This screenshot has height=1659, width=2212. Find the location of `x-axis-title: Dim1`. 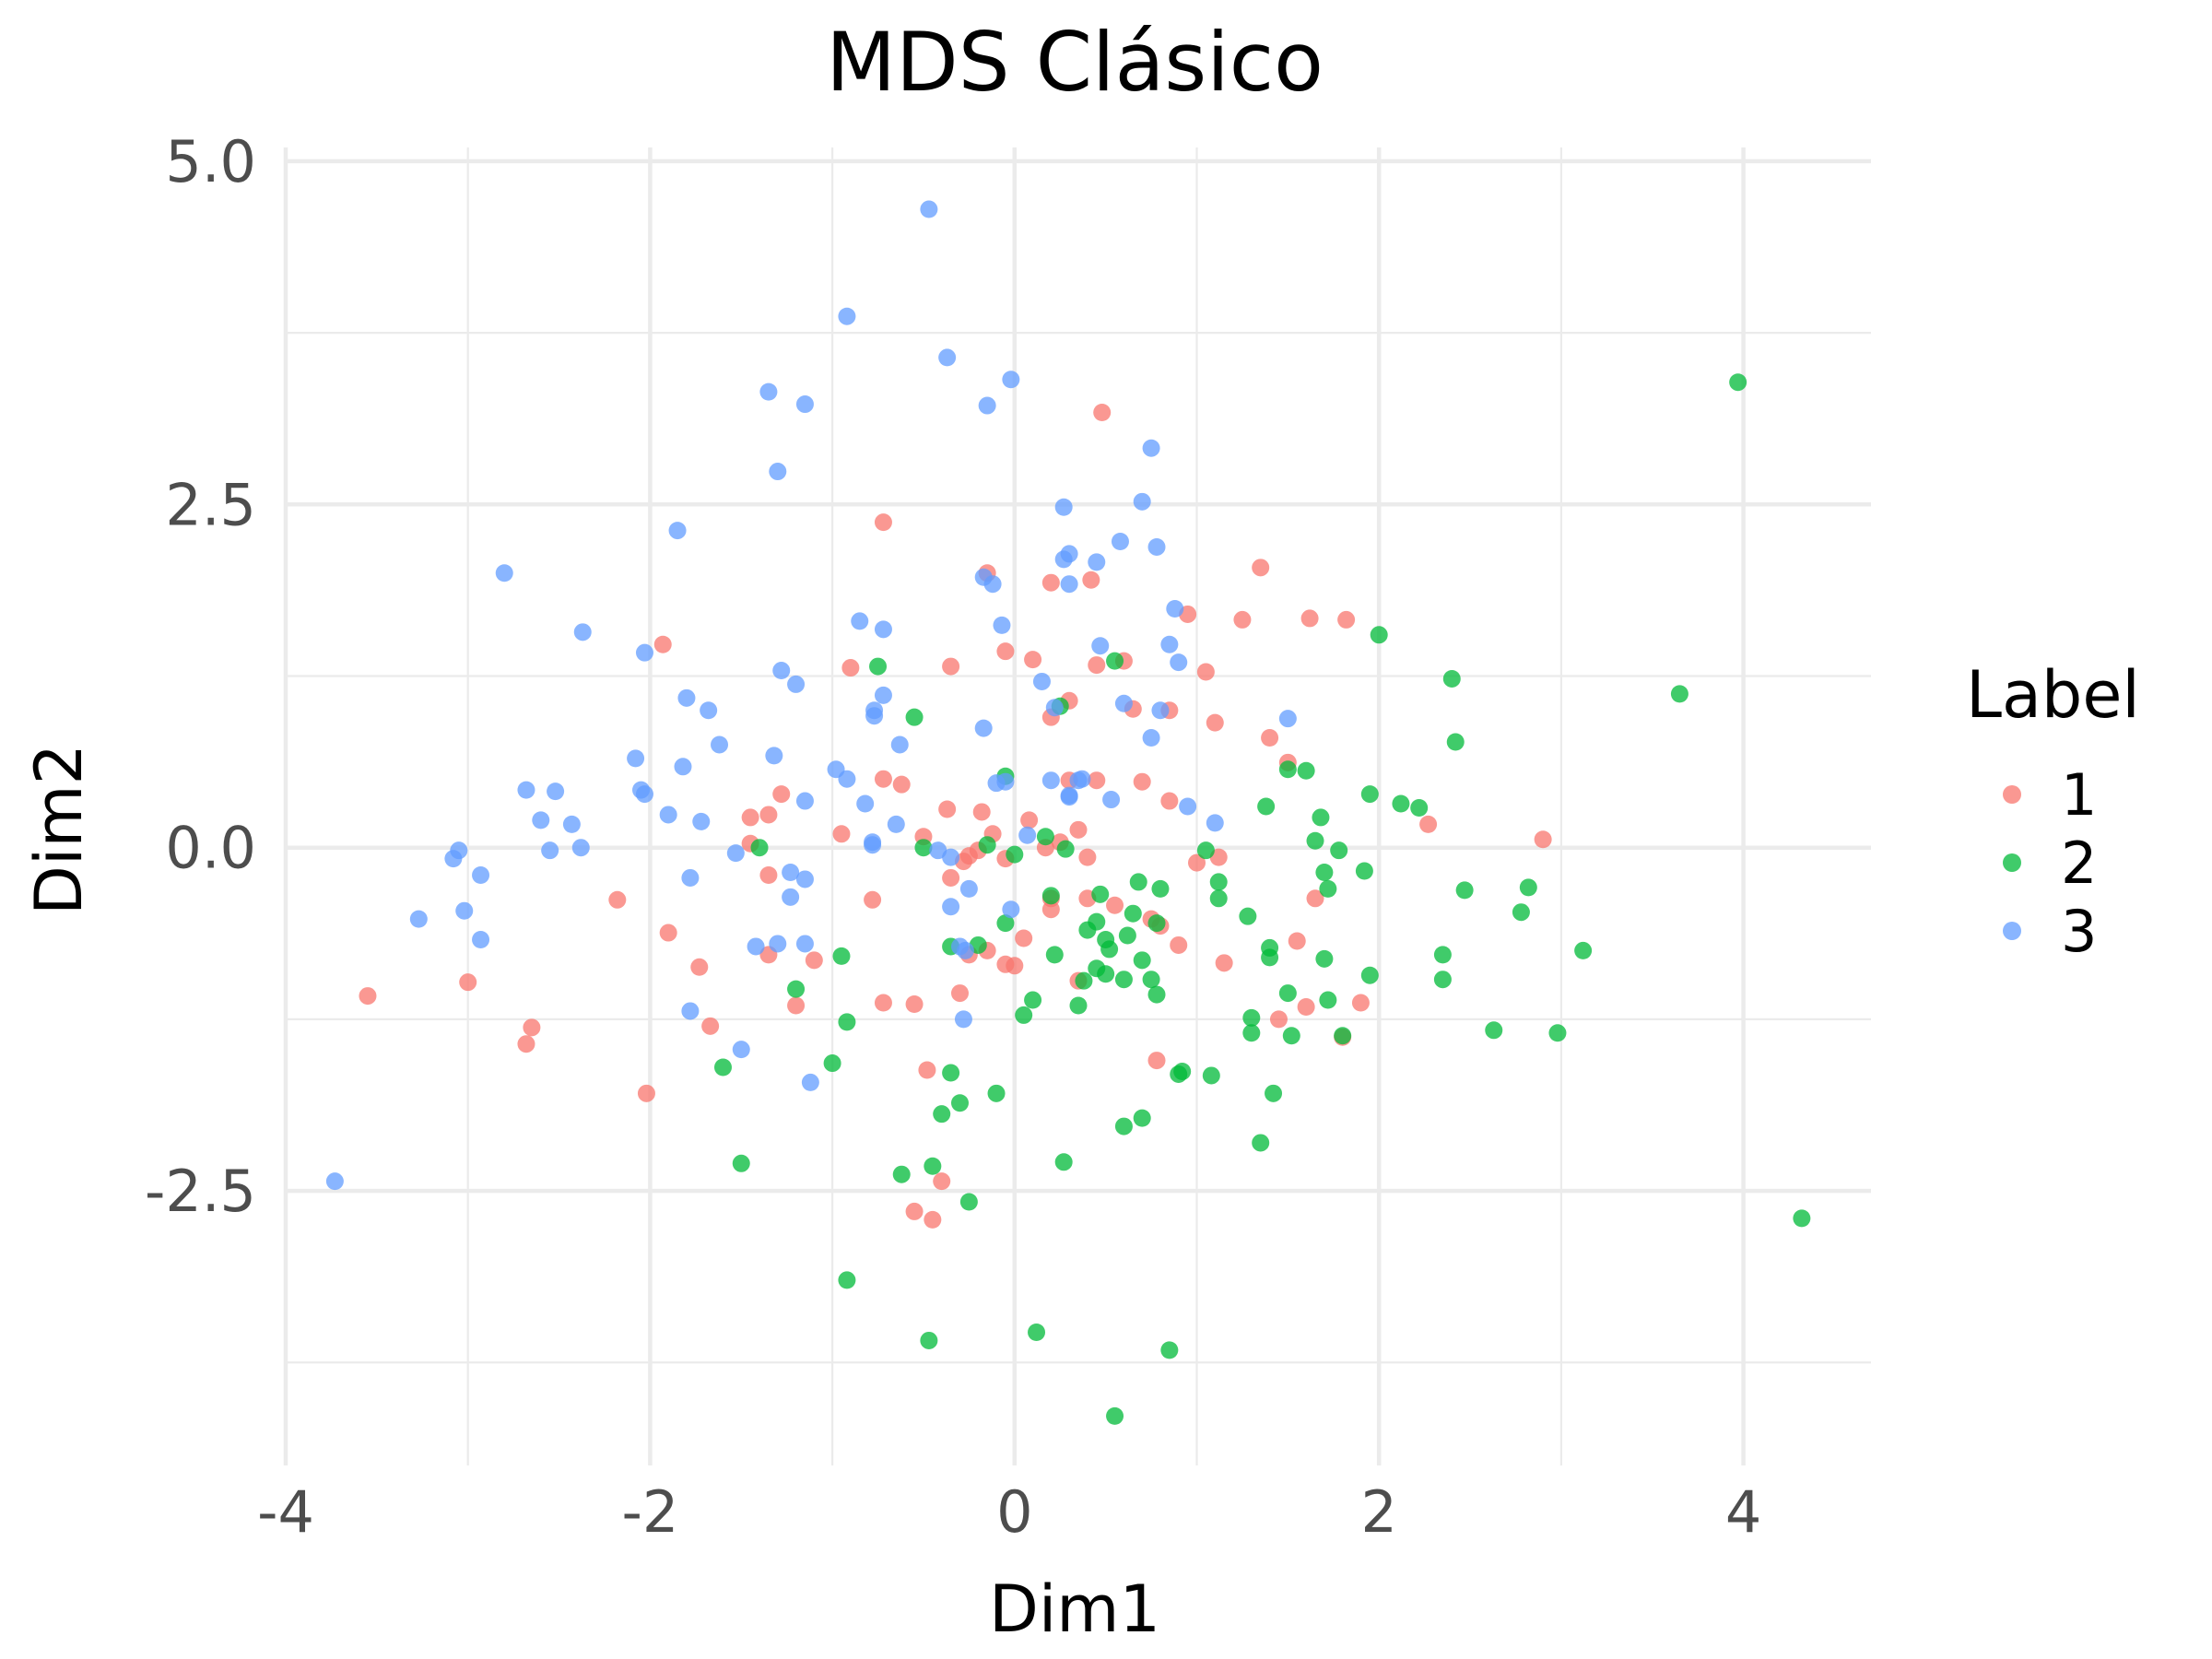

x-axis-title: Dim1 is located at coordinates (1074, 1609).